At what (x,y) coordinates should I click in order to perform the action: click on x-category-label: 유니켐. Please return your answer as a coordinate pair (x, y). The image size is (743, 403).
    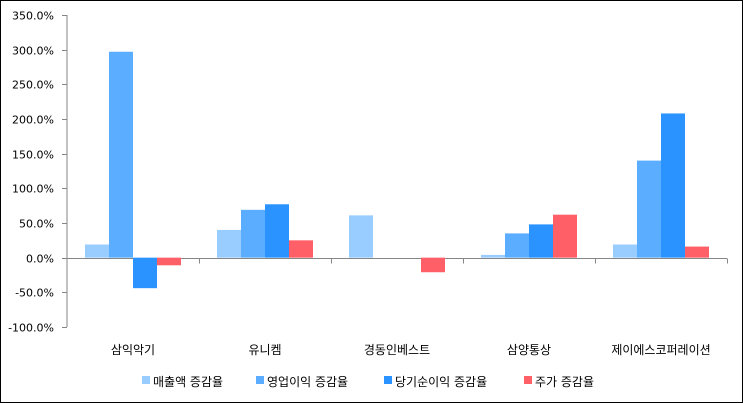
    Looking at the image, I should click on (264, 350).